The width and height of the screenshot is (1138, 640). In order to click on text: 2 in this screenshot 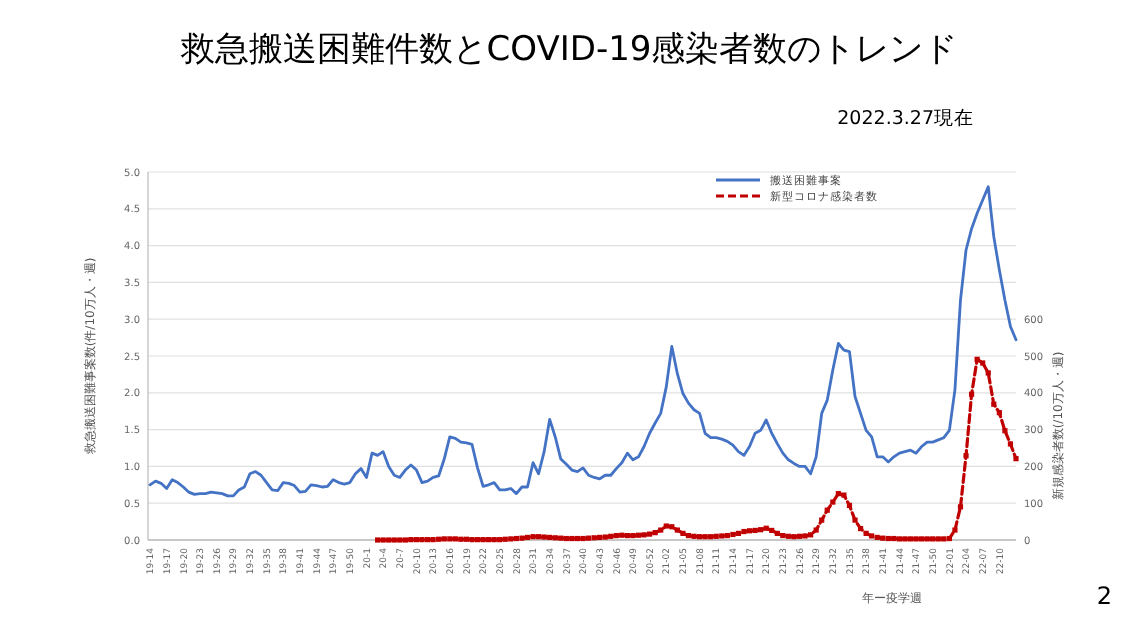, I will do `click(1104, 596)`.